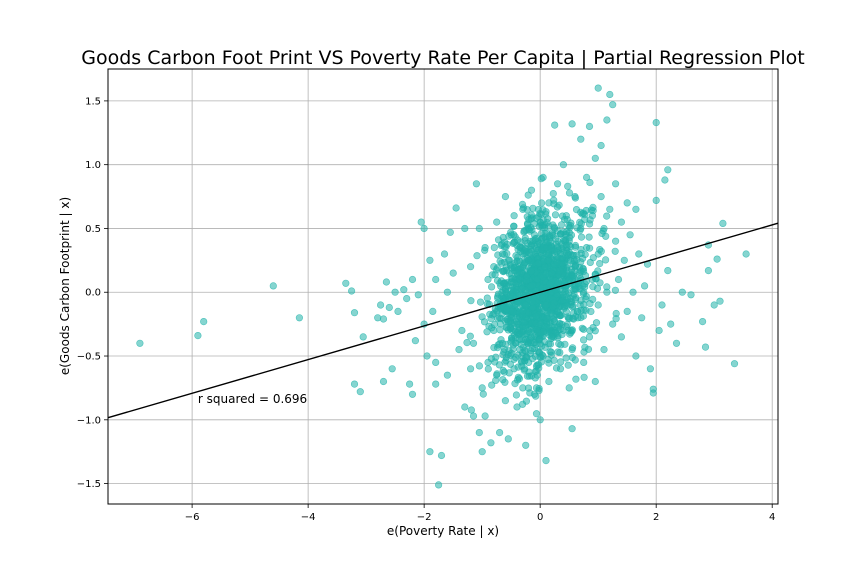  What do you see at coordinates (65, 286) in the screenshot?
I see `y-axis-label: e(Goods Carbon Footprint | x)` at bounding box center [65, 286].